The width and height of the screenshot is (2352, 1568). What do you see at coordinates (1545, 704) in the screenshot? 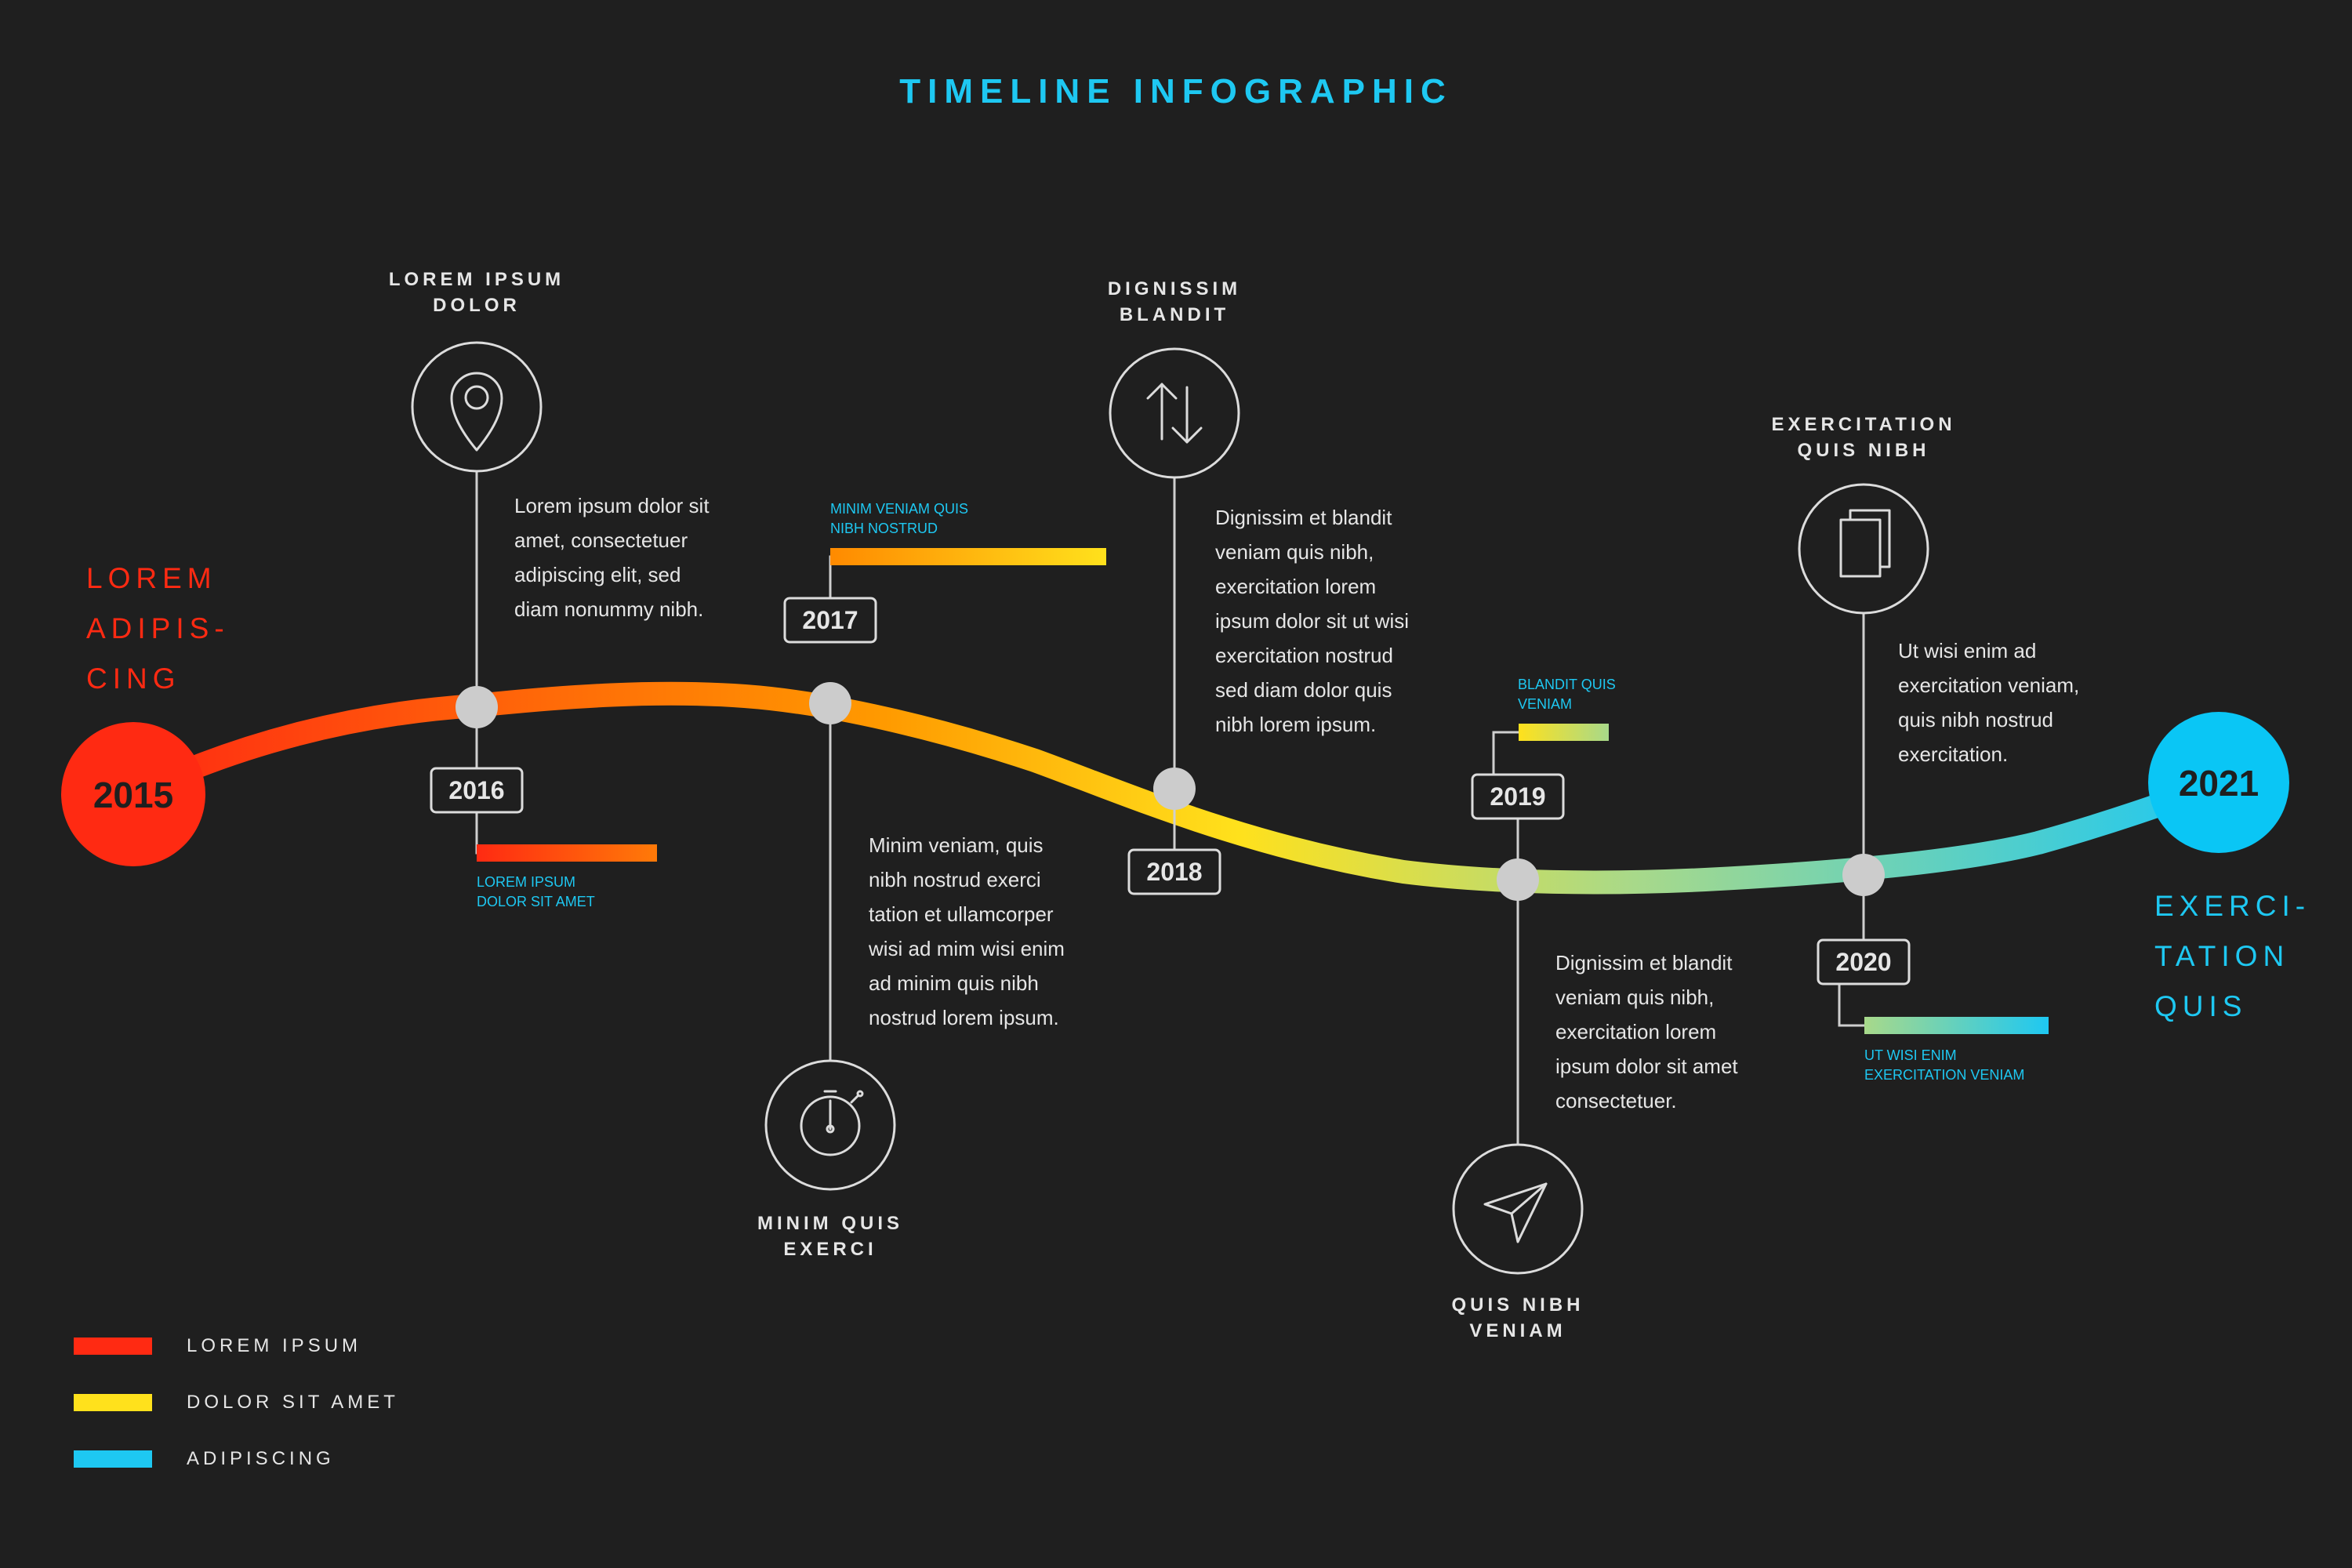
I see `caption-line: VENIAM` at bounding box center [1545, 704].